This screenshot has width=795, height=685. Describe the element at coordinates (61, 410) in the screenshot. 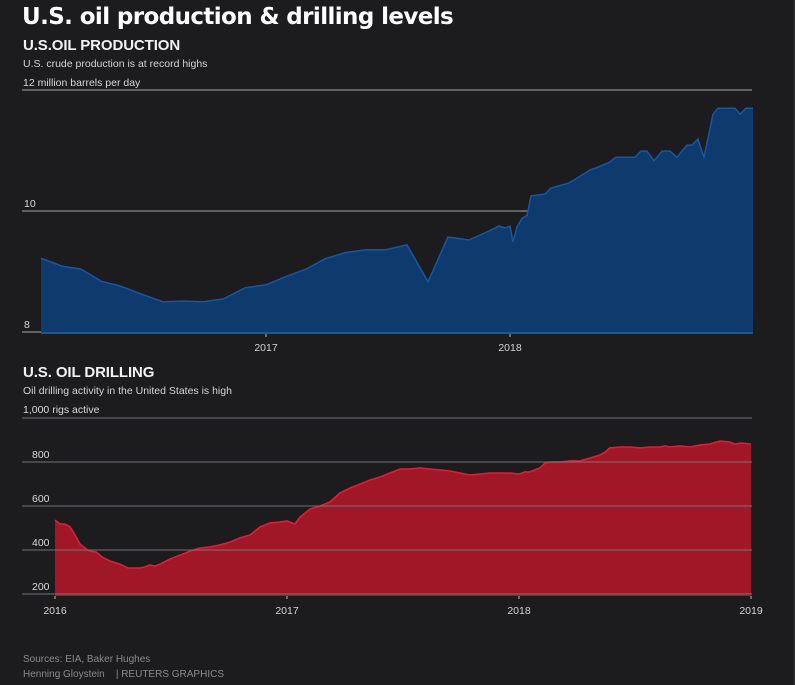

I see `drilling-unit-label: 1,000 rigs active` at that location.